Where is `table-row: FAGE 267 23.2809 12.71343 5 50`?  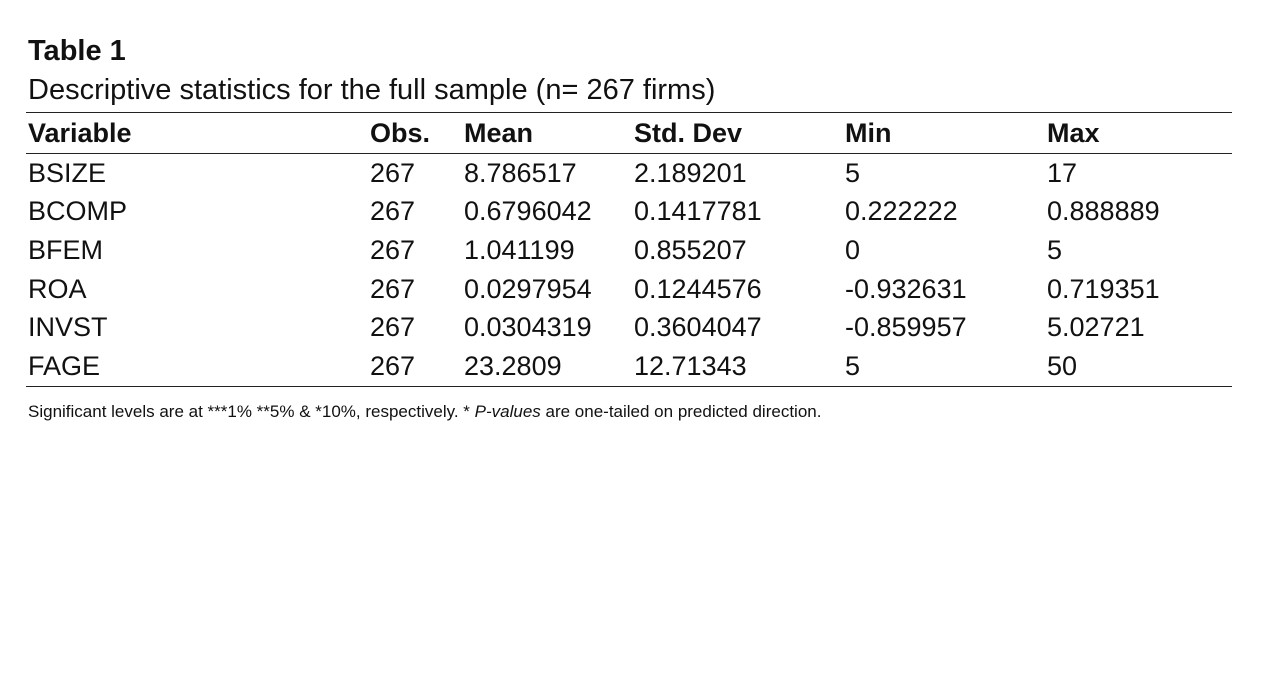 table-row: FAGE 267 23.2809 12.71343 5 50 is located at coordinates (629, 366).